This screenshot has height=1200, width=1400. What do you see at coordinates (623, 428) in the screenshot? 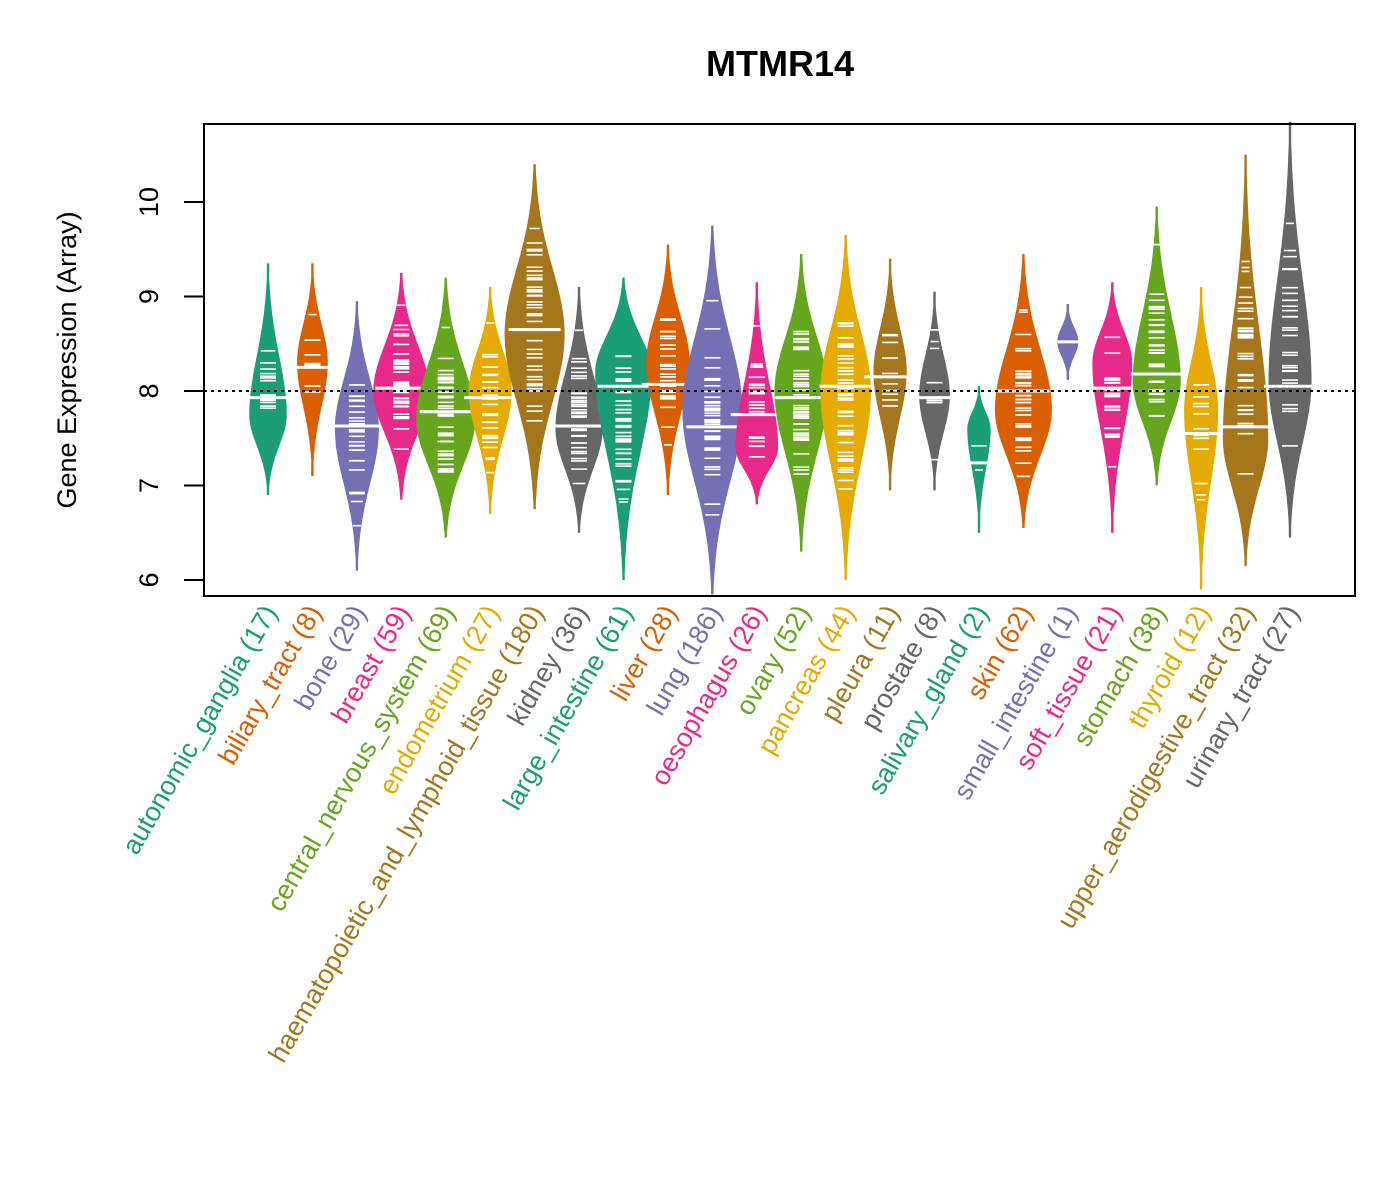
I see `bean-large-intestine` at bounding box center [623, 428].